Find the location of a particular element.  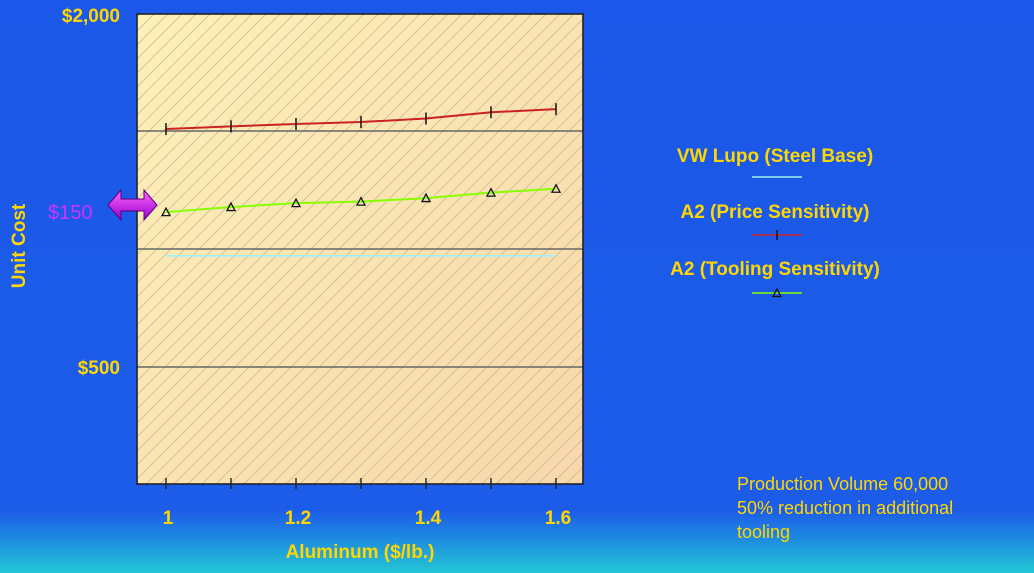

y-axis-label: Unit Cost is located at coordinates (19, 246).